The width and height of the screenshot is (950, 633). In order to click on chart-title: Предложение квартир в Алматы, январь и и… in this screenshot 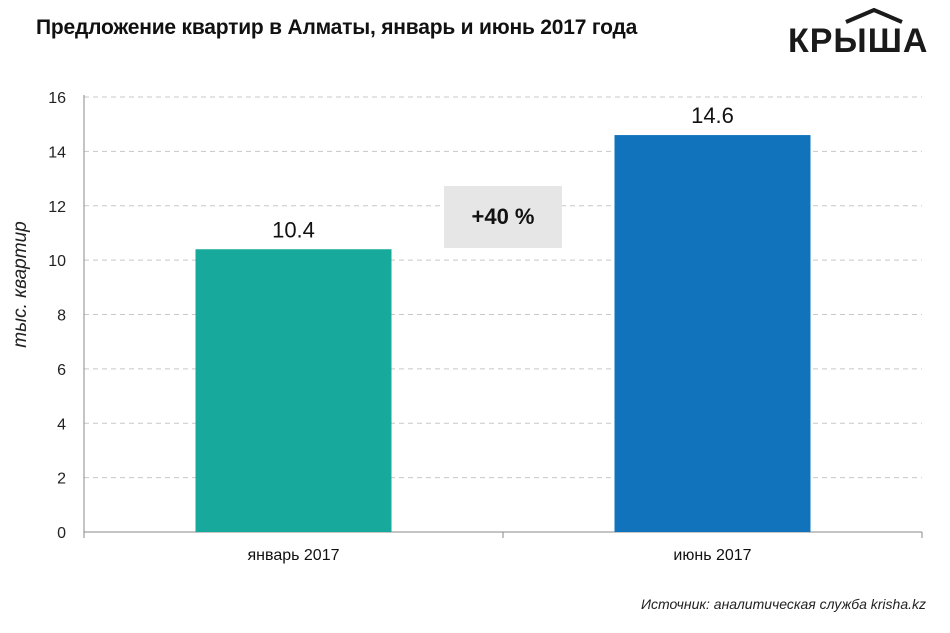, I will do `click(337, 27)`.